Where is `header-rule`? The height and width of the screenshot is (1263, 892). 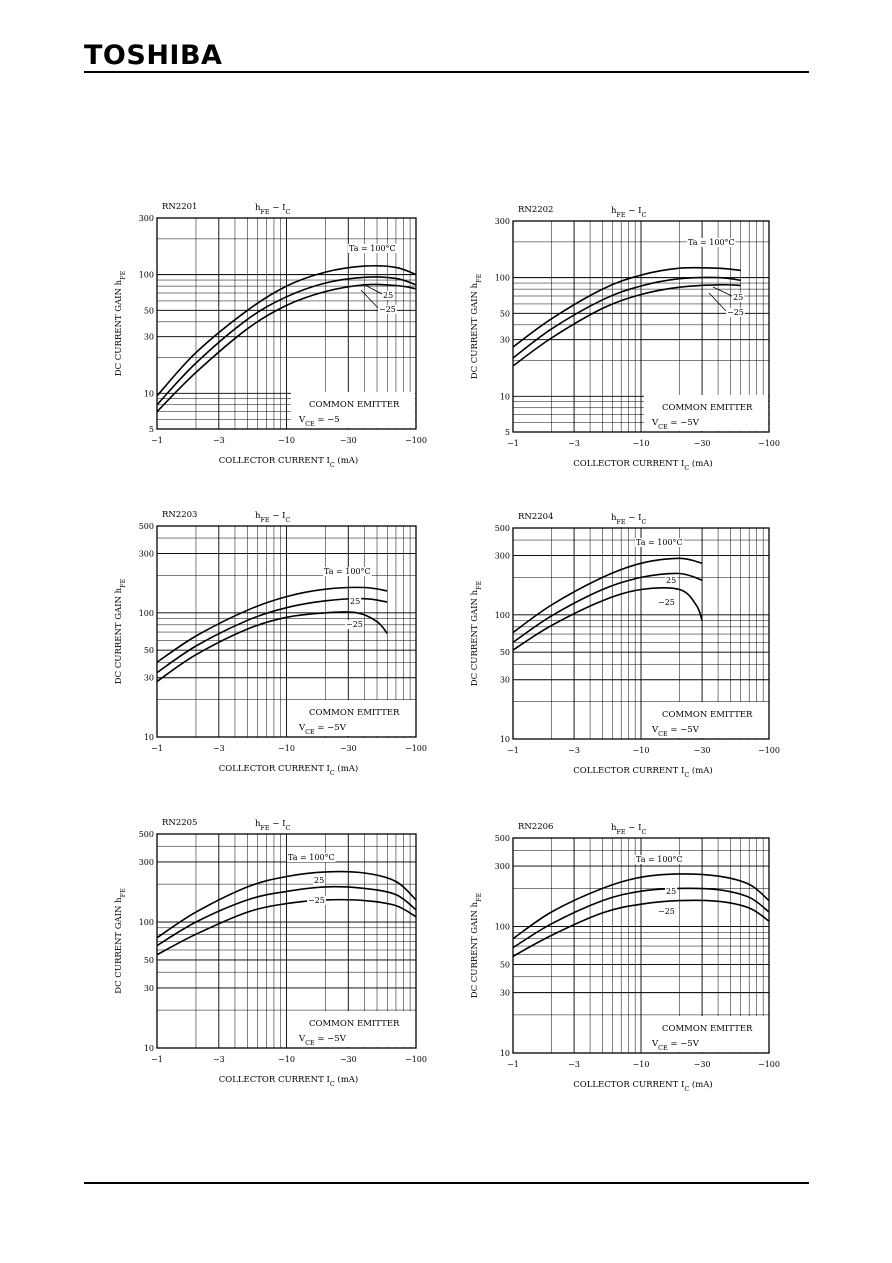
header-rule is located at coordinates (446, 72).